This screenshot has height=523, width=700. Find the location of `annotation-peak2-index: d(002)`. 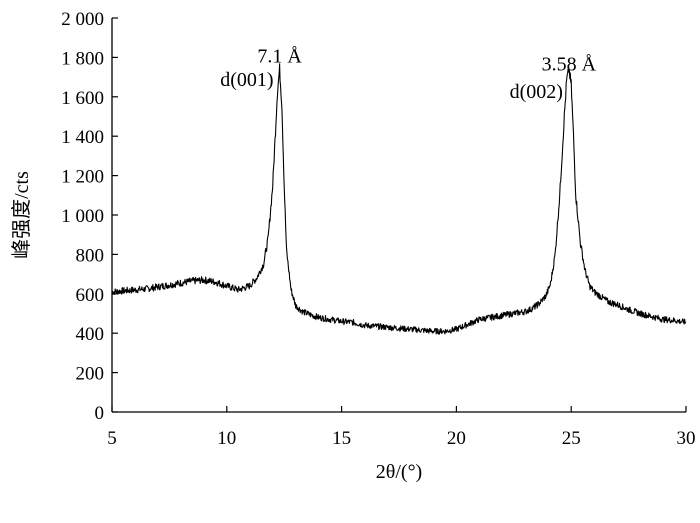

annotation-peak2-index: d(002) is located at coordinates (536, 92).